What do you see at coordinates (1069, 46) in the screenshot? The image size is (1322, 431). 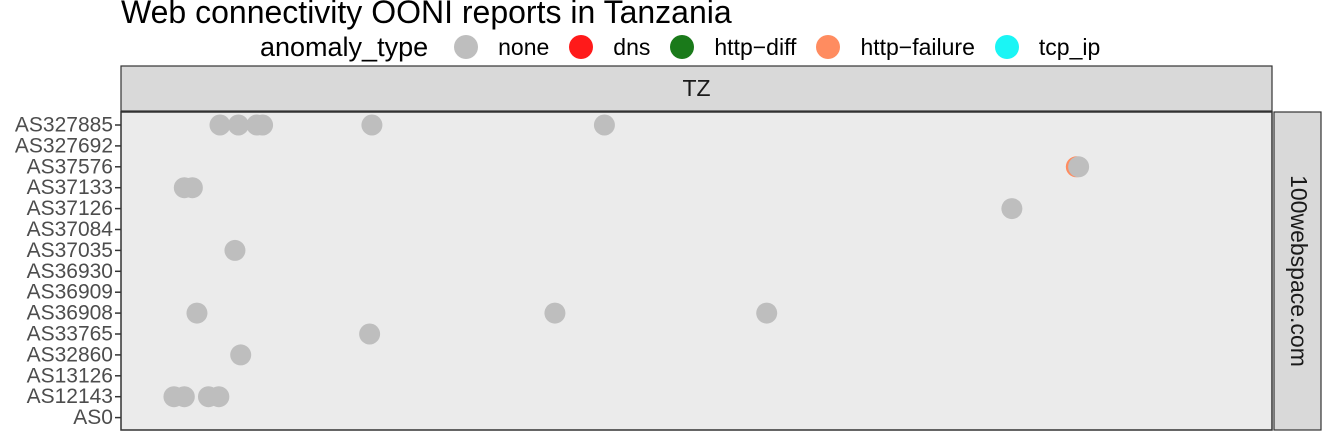 I see `legend-label-tcp-ip: tcp_ip` at bounding box center [1069, 46].